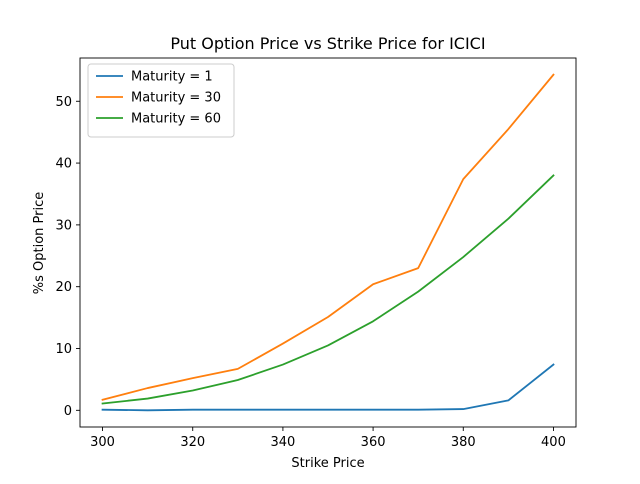  I want to click on y-tick-label: 50, so click(63, 102).